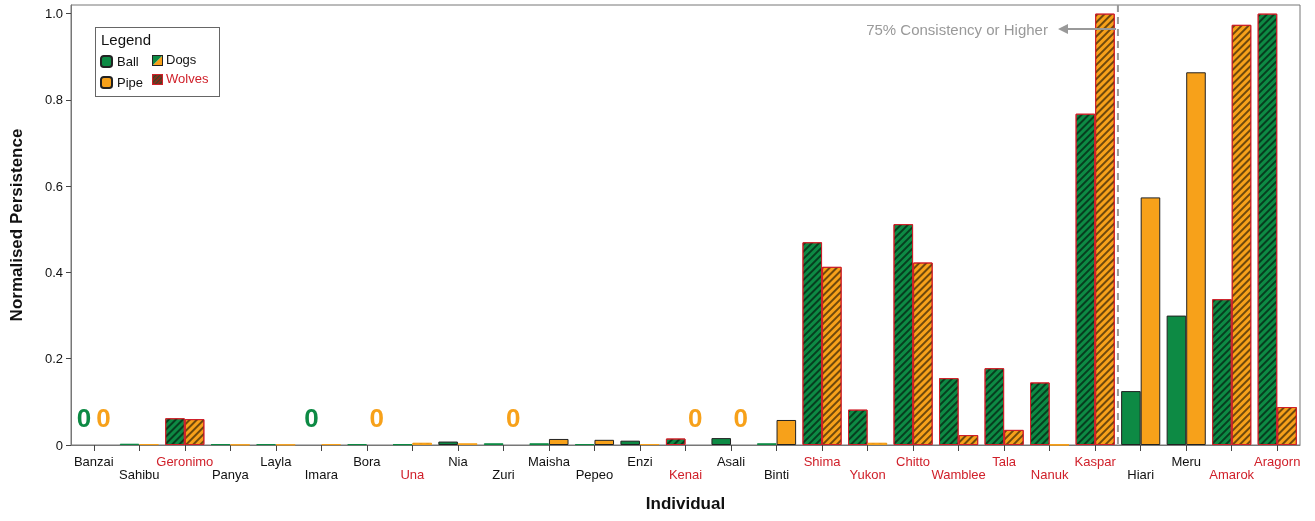 The image size is (1315, 521). Describe the element at coordinates (53, 359) in the screenshot. I see `y-tick-label: 0.2` at that location.